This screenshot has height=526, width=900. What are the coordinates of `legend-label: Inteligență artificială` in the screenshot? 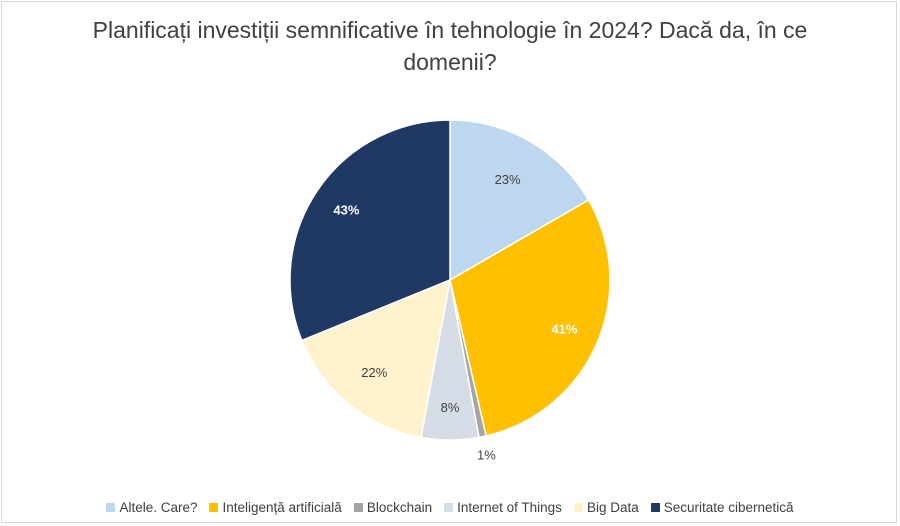 It's located at (282, 507).